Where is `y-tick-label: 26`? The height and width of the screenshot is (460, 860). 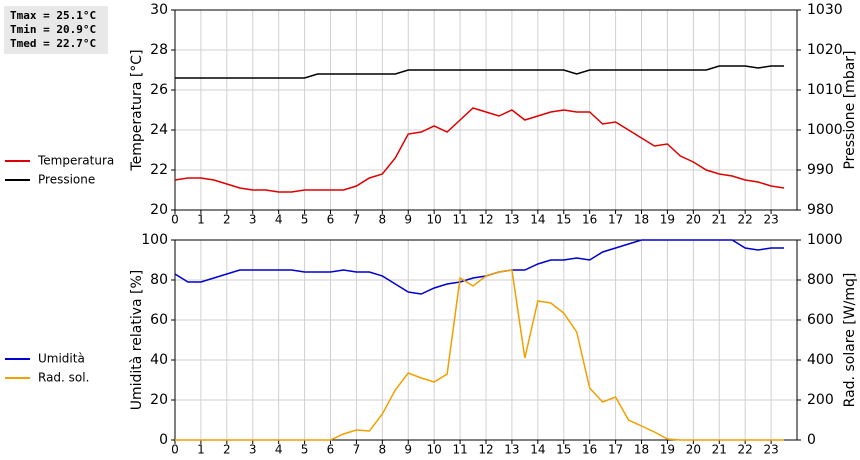 y-tick-label: 26 is located at coordinates (159, 90).